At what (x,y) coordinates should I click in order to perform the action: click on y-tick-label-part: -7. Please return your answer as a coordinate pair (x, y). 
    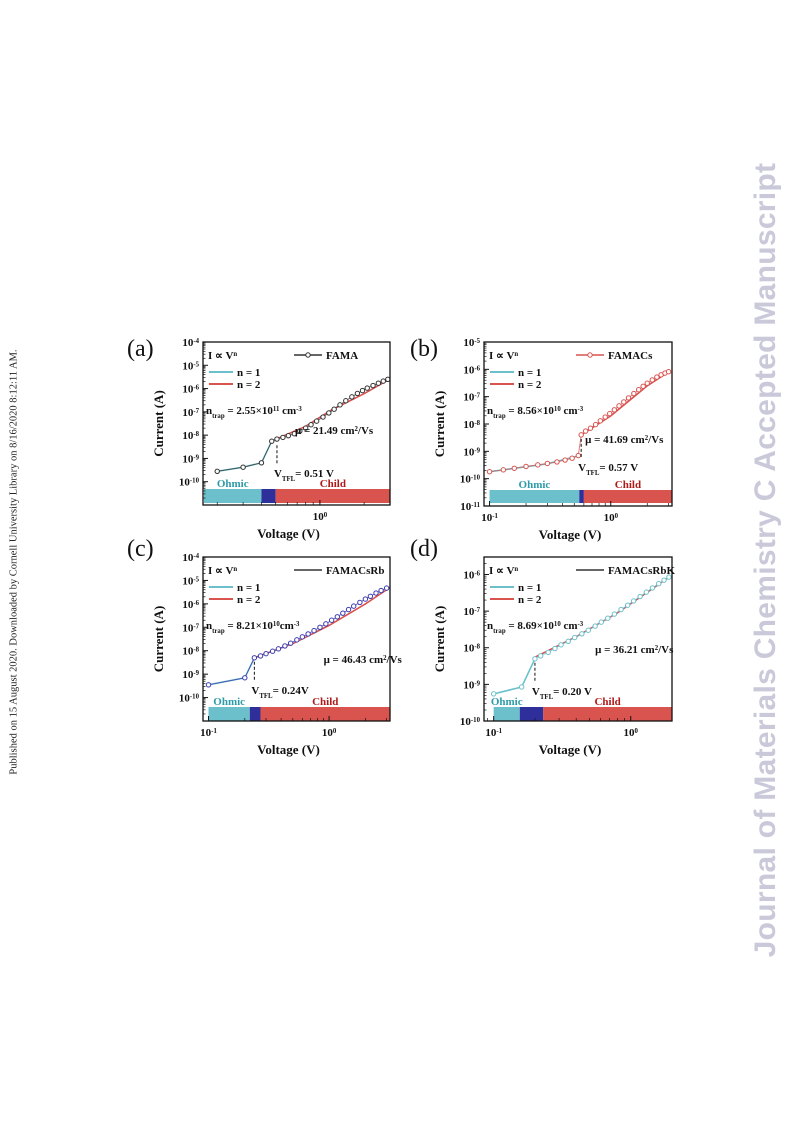
    Looking at the image, I should click on (477, 610).